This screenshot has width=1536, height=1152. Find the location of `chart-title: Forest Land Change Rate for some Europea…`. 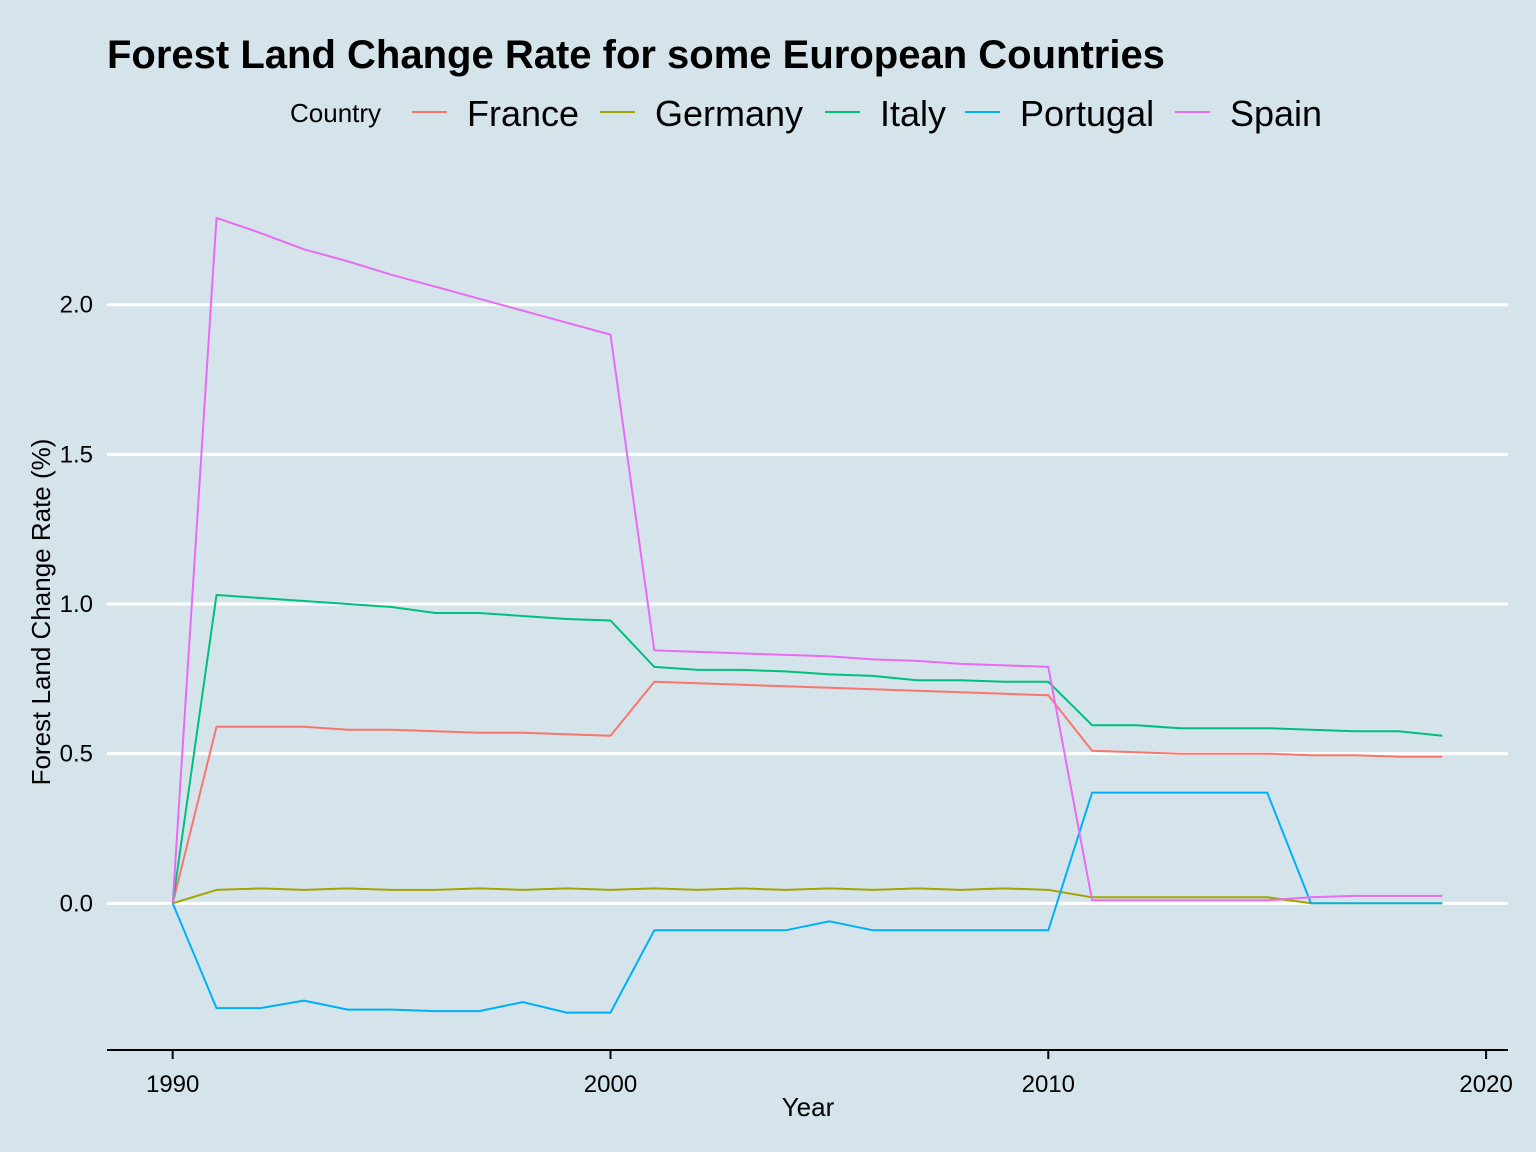

chart-title: Forest Land Change Rate for some Europea… is located at coordinates (636, 55).